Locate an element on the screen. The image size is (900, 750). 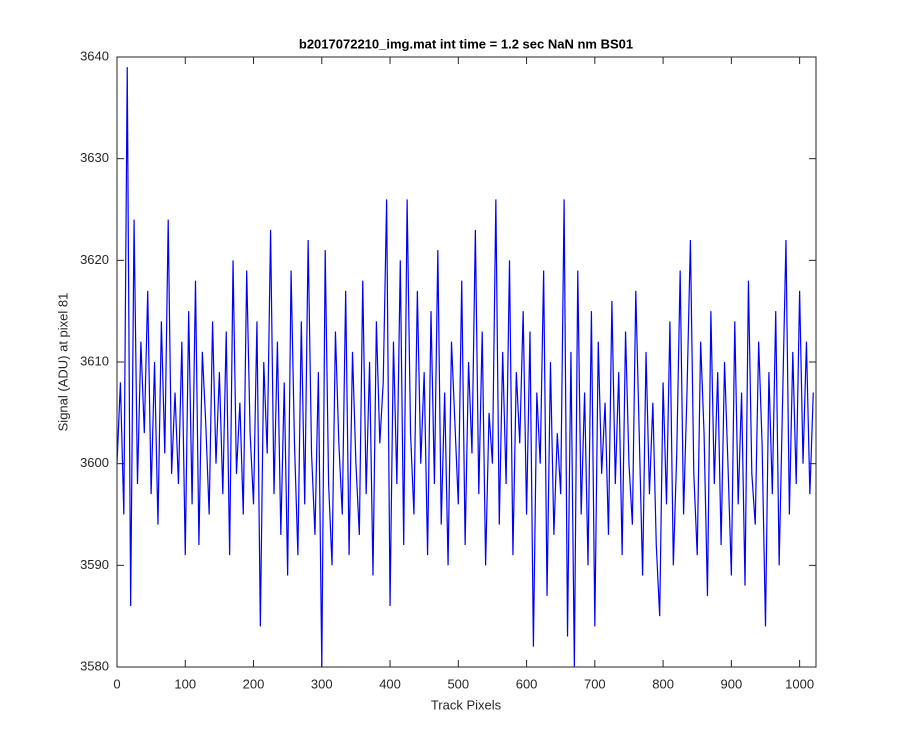
y-tick-label: 3590 is located at coordinates (94, 564).